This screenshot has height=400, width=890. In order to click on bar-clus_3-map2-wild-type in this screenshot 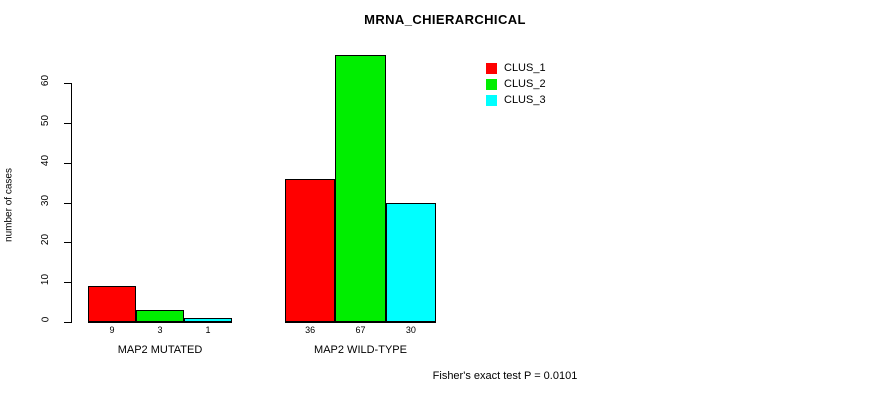, I will do `click(410, 262)`.